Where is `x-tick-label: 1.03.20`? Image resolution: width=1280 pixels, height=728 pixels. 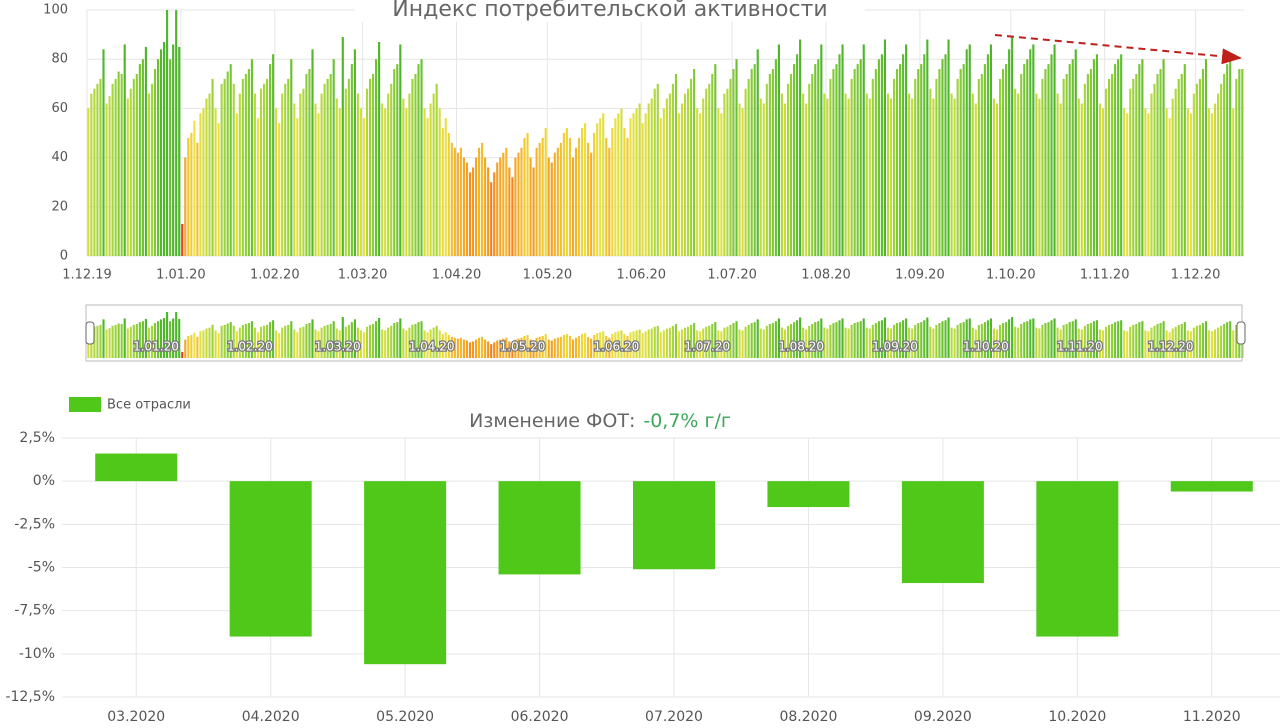 x-tick-label: 1.03.20 is located at coordinates (363, 275).